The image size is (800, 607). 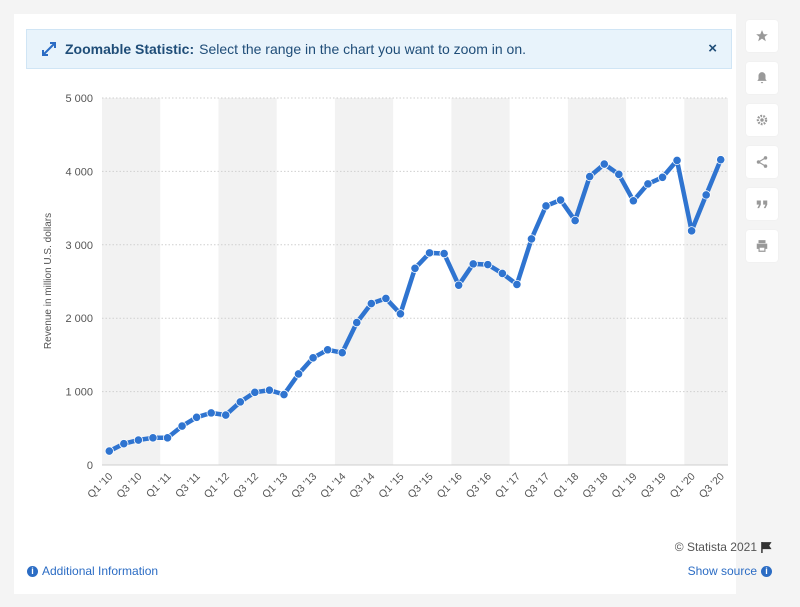 I want to click on alert-button, so click(x=762, y=78).